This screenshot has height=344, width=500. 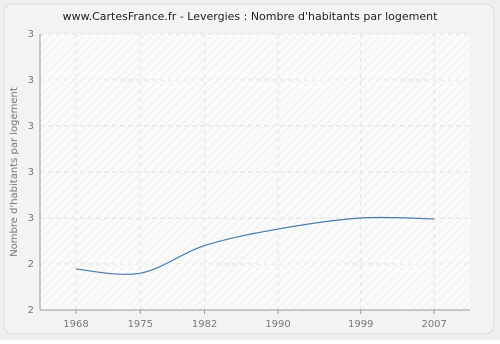 What do you see at coordinates (204, 324) in the screenshot?
I see `x-tick-label: 1982` at bounding box center [204, 324].